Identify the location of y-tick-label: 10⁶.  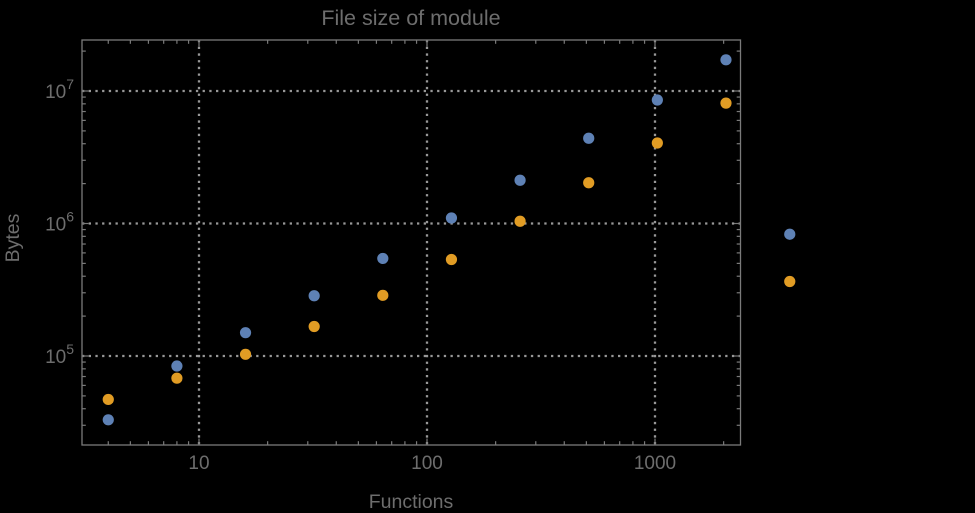
(59, 222).